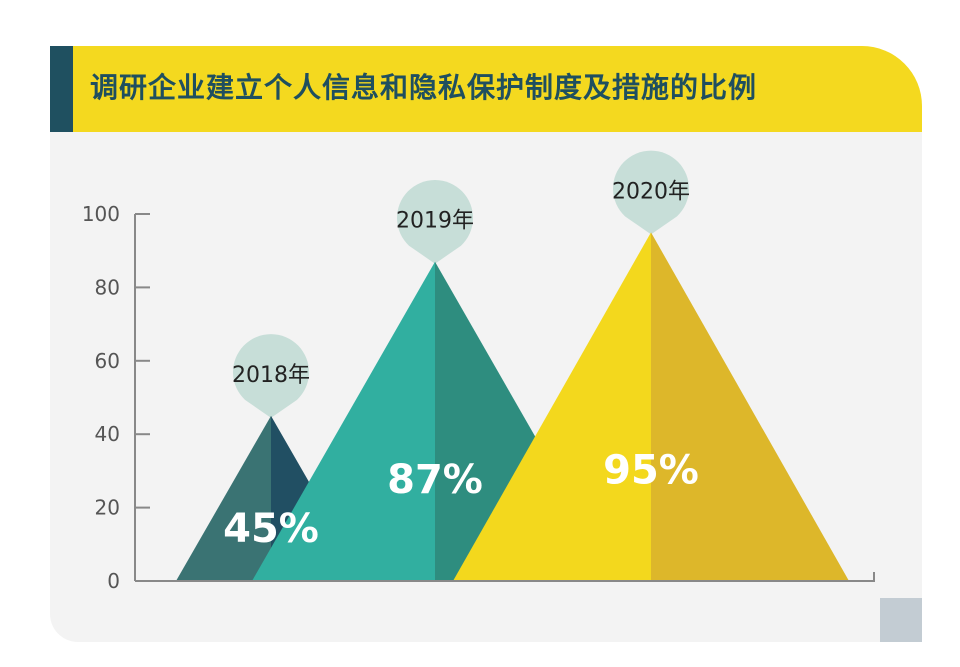 Image resolution: width=960 pixels, height=667 pixels. I want to click on y-ticks: 0 20 40 60 80 100, so click(116, 397).